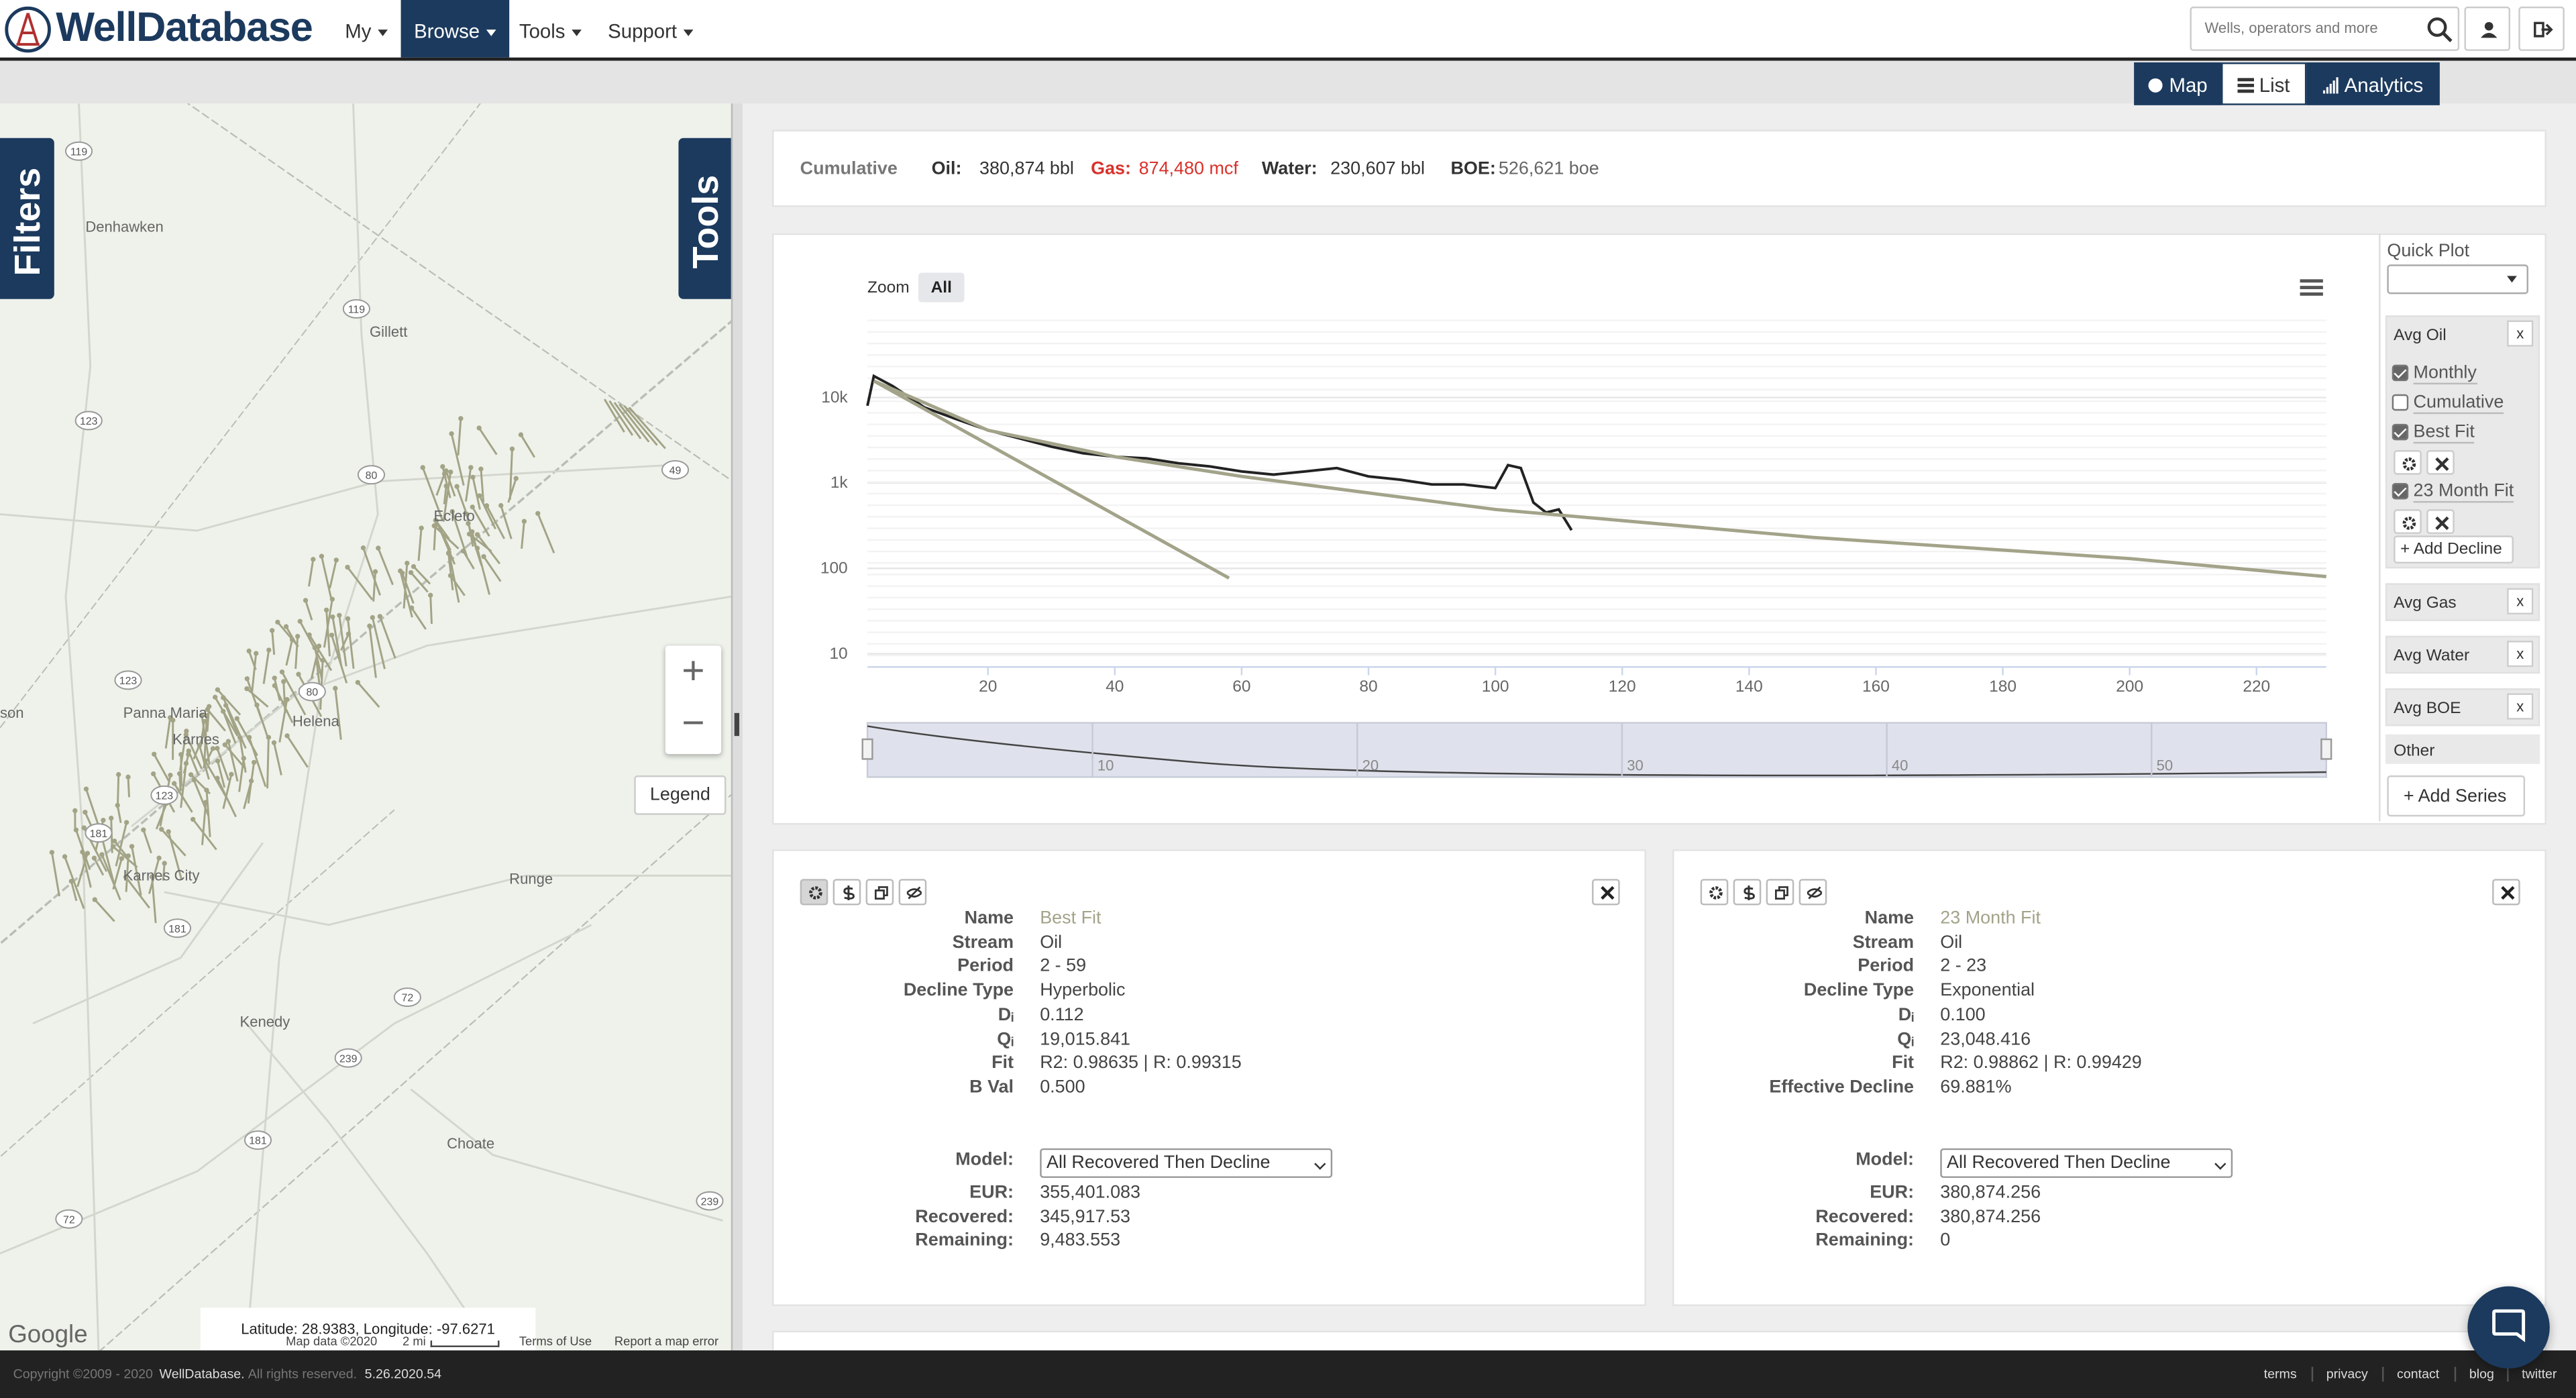 The image size is (2576, 1398). I want to click on result-value: 345,917.53, so click(1085, 1217).